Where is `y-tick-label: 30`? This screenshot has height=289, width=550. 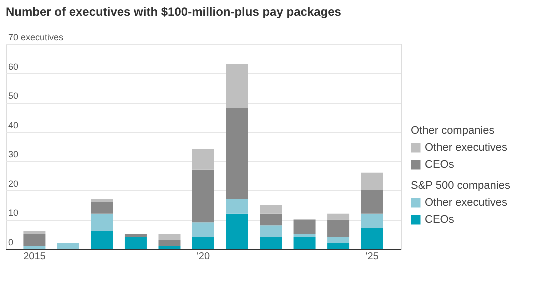 y-tick-label: 30 is located at coordinates (13, 155).